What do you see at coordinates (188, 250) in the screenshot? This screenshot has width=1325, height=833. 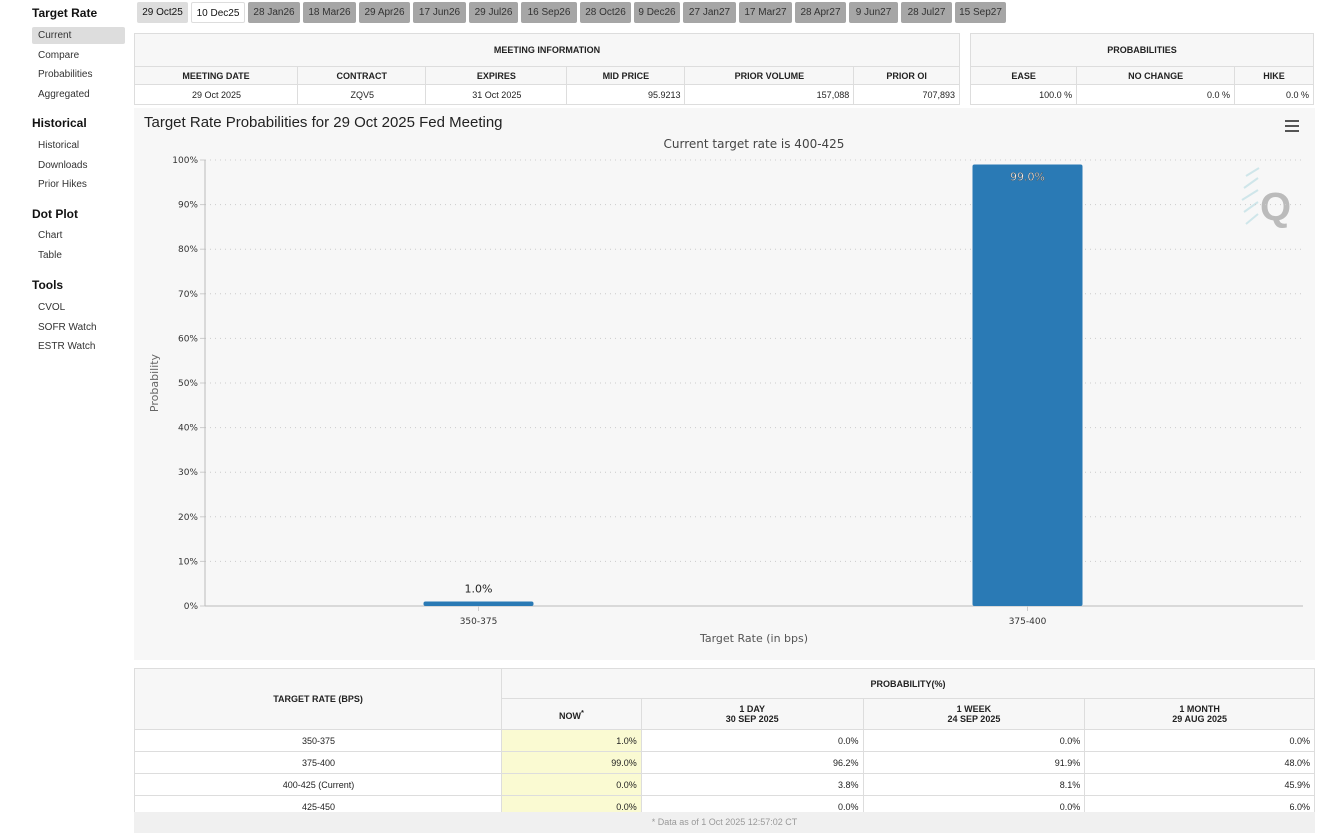 I see `y-tick-label: 80%` at bounding box center [188, 250].